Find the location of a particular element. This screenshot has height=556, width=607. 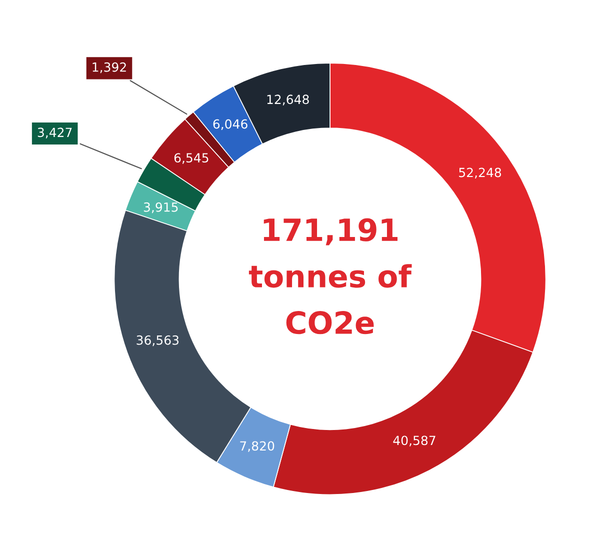

data-label: 6,046 is located at coordinates (230, 124).